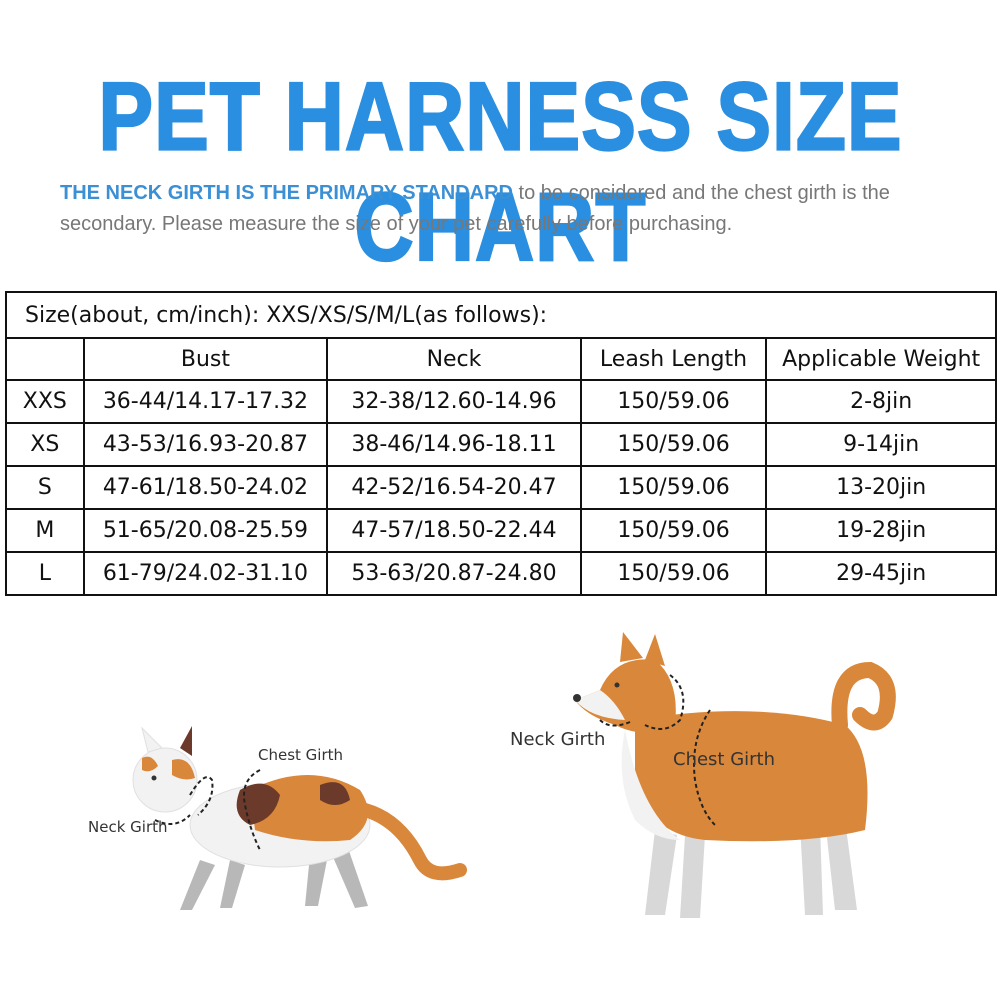 The image size is (1001, 1001). What do you see at coordinates (286, 193) in the screenshot?
I see `subtitle-highlight: THE NECK GIRTH IS THE PRIMARY STANDARD` at bounding box center [286, 193].